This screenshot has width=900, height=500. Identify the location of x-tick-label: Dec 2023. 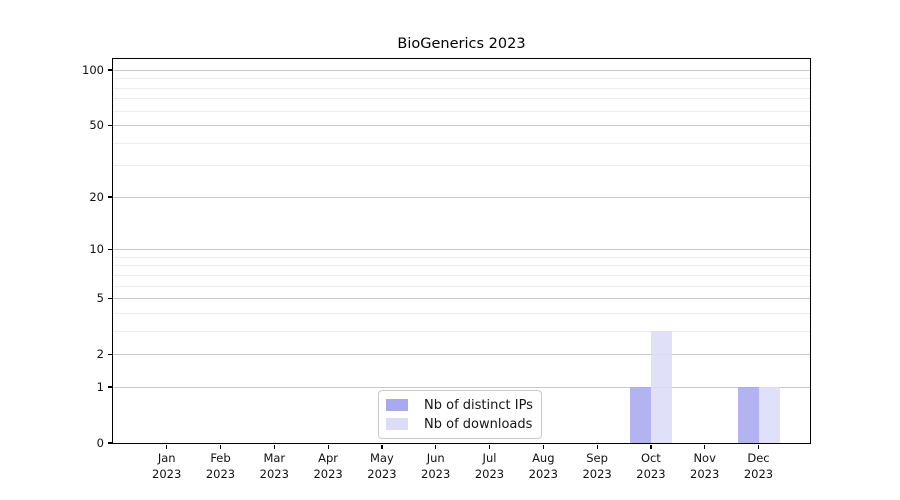
(759, 466).